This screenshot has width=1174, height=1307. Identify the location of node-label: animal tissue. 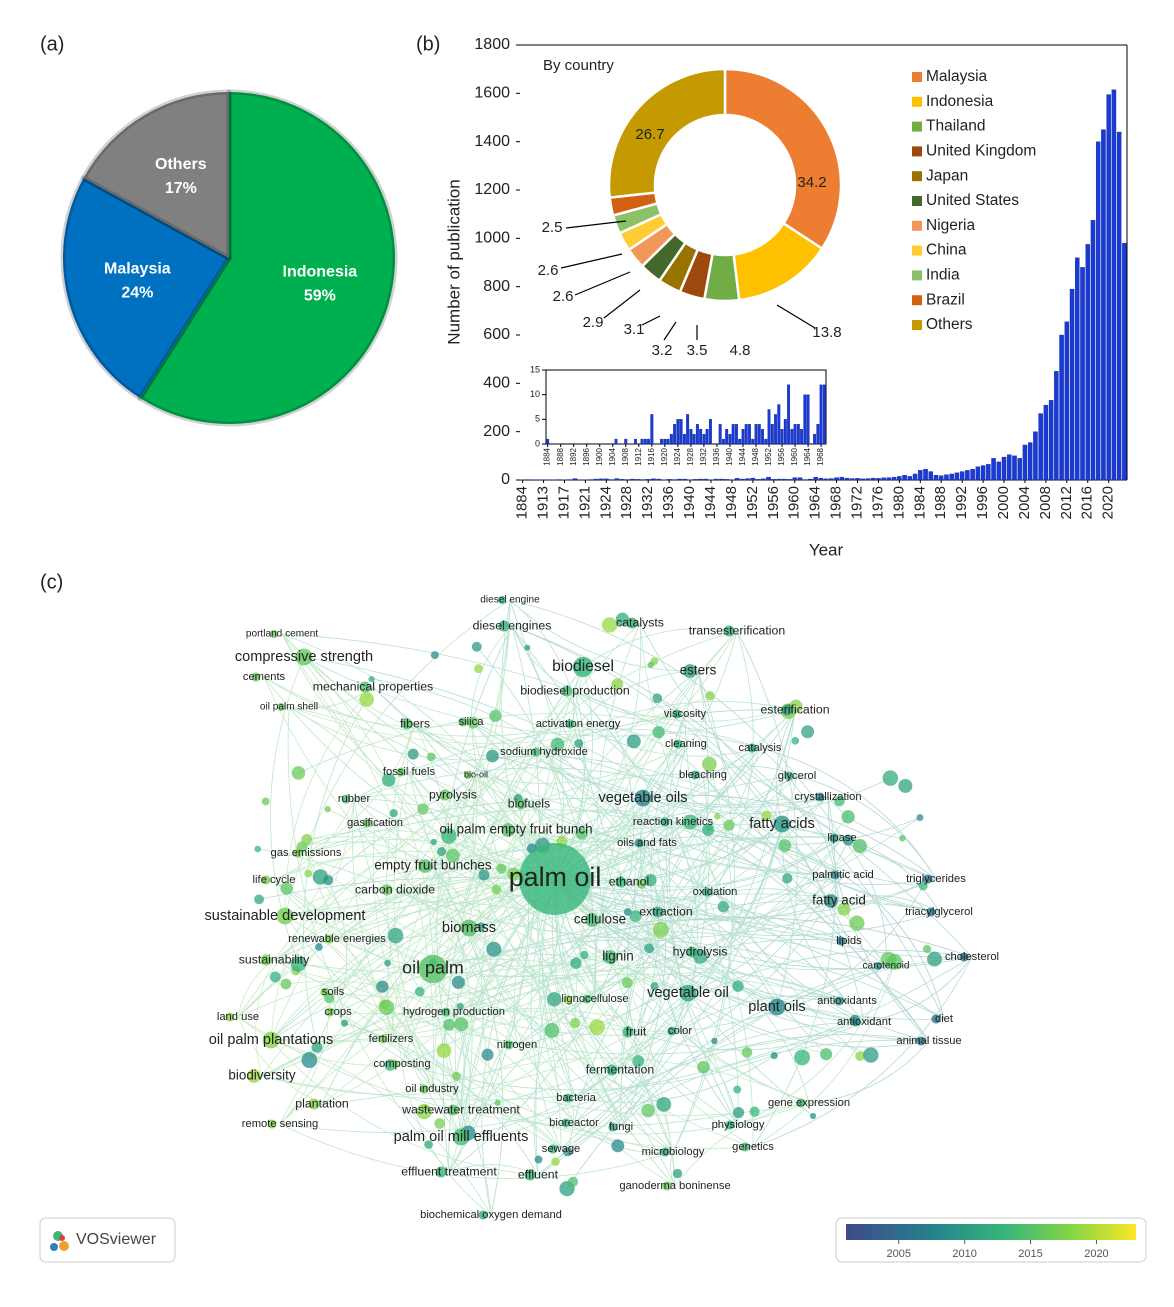
(928, 1041).